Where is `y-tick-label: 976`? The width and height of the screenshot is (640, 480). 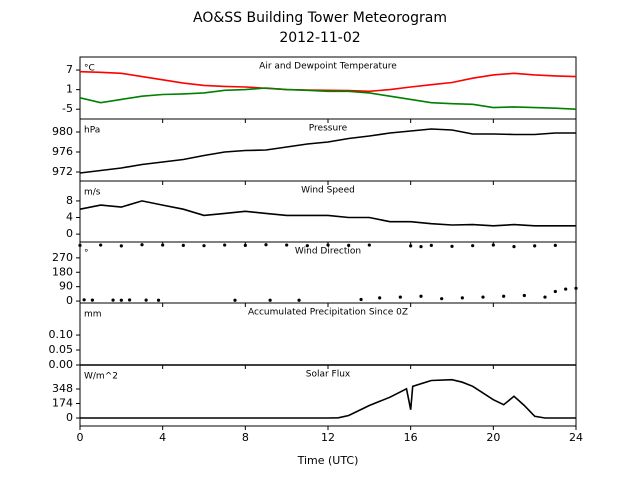
y-tick-label: 976 is located at coordinates (62, 151).